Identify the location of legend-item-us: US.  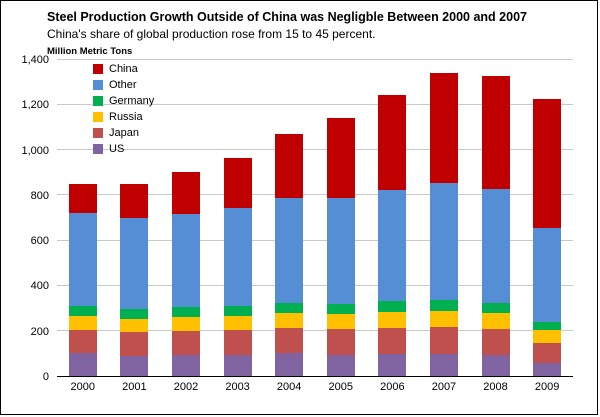
(123, 149).